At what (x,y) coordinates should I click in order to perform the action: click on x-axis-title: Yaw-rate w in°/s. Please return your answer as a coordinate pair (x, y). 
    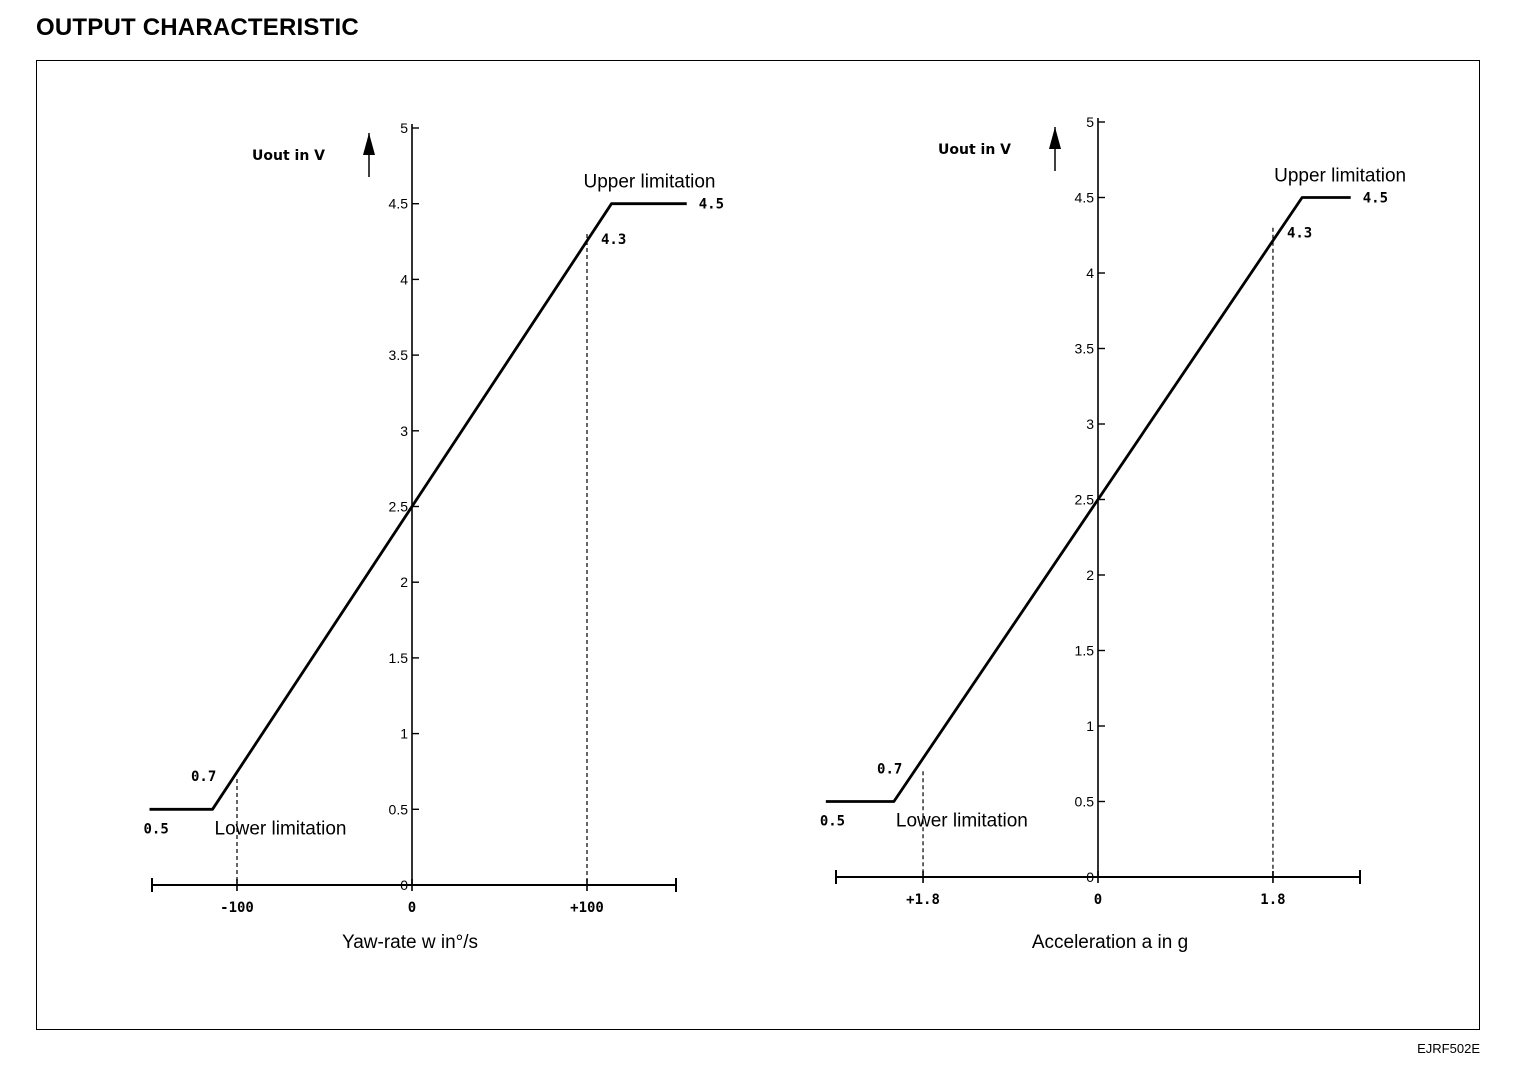
    Looking at the image, I should click on (410, 942).